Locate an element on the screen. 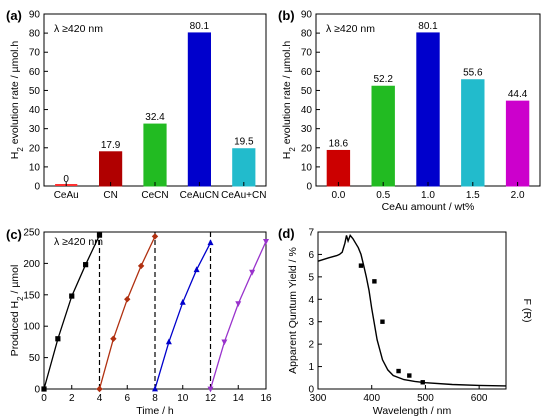  x-tick-label: CeAu is located at coordinates (66, 195).